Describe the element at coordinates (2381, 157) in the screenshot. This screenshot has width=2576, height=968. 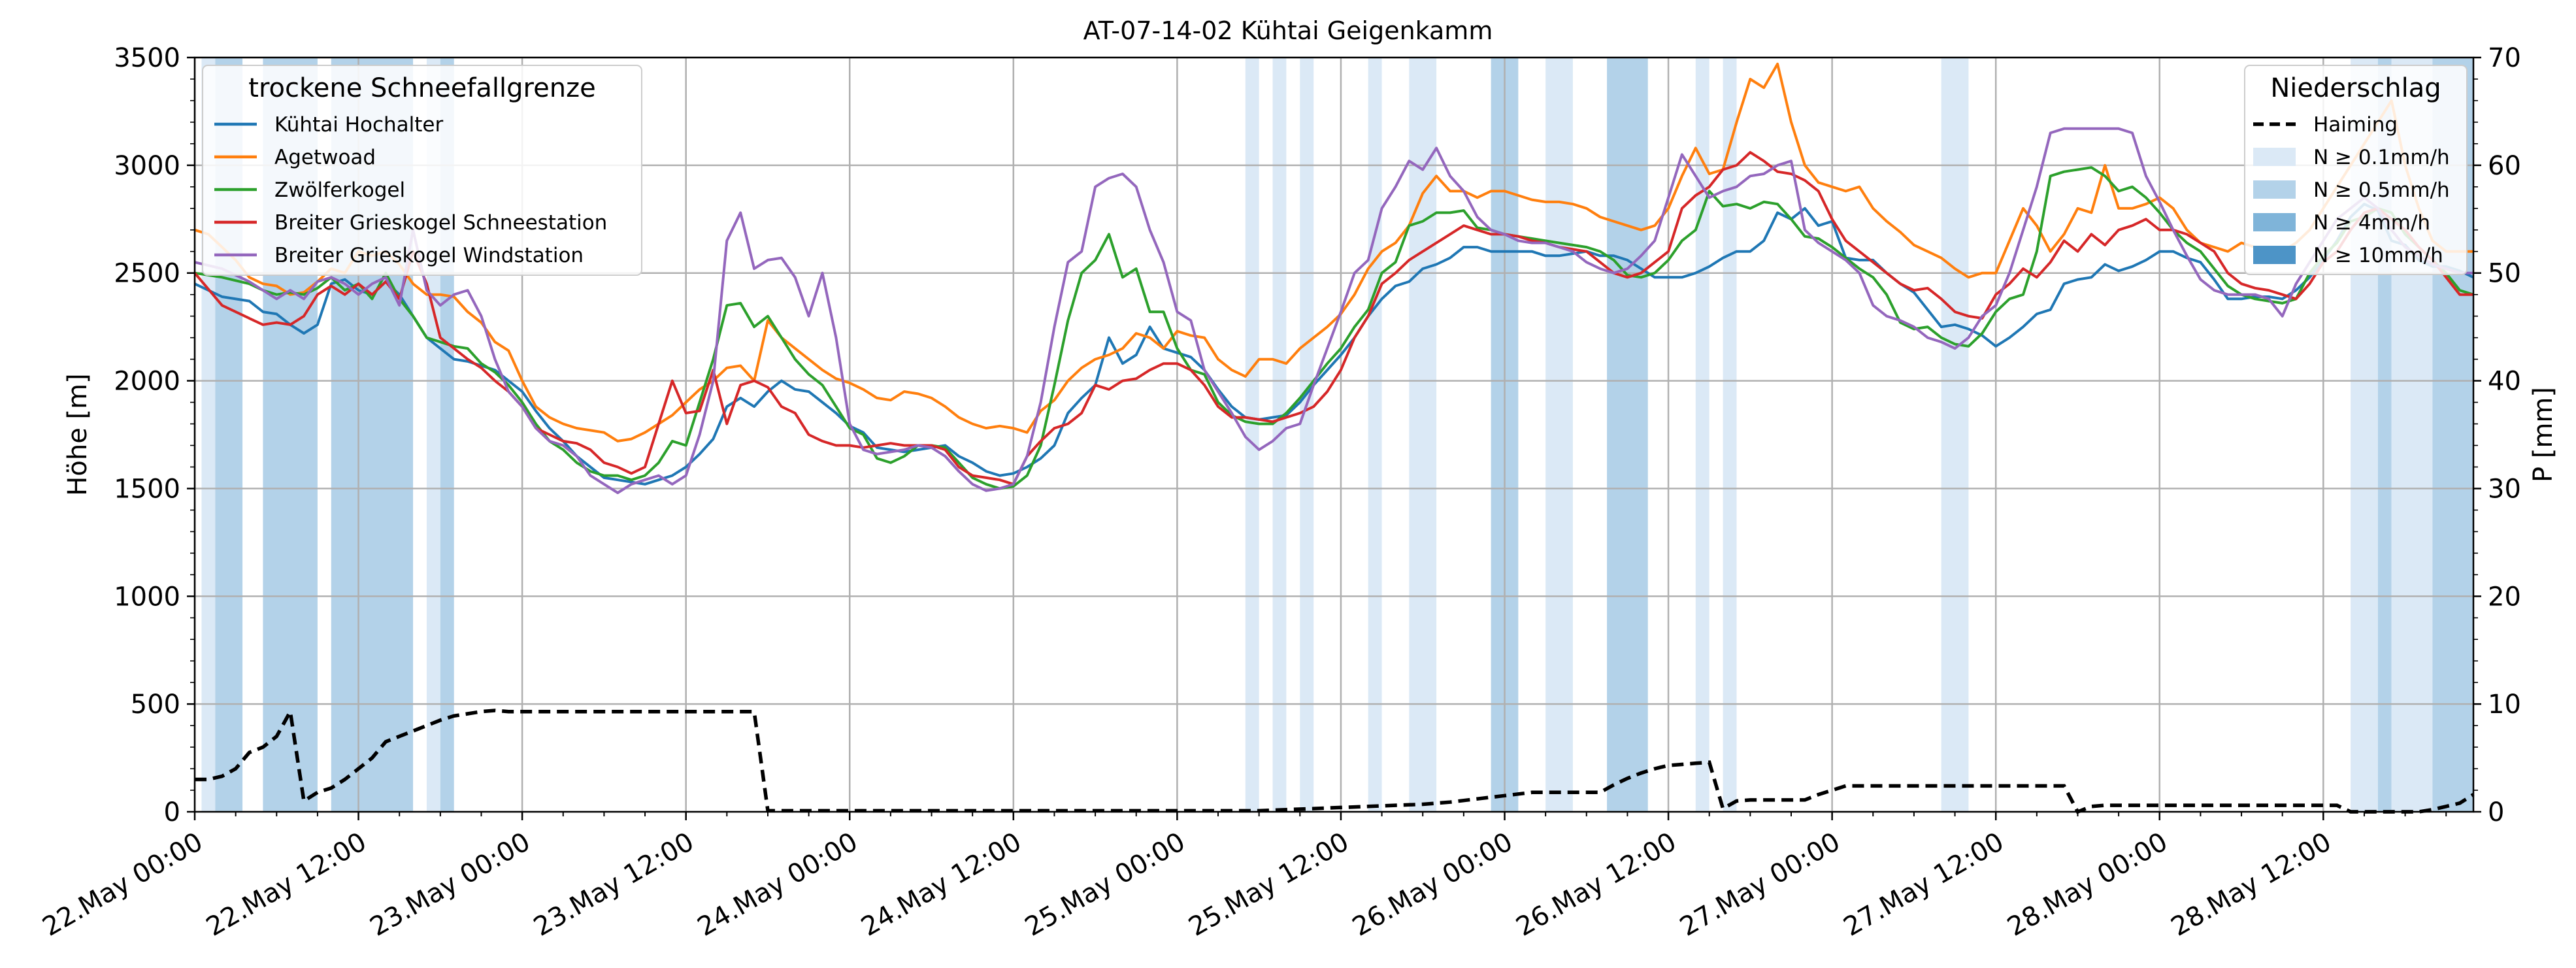
I see `legend-right-label: N ≥ 0.1mm/h` at that location.